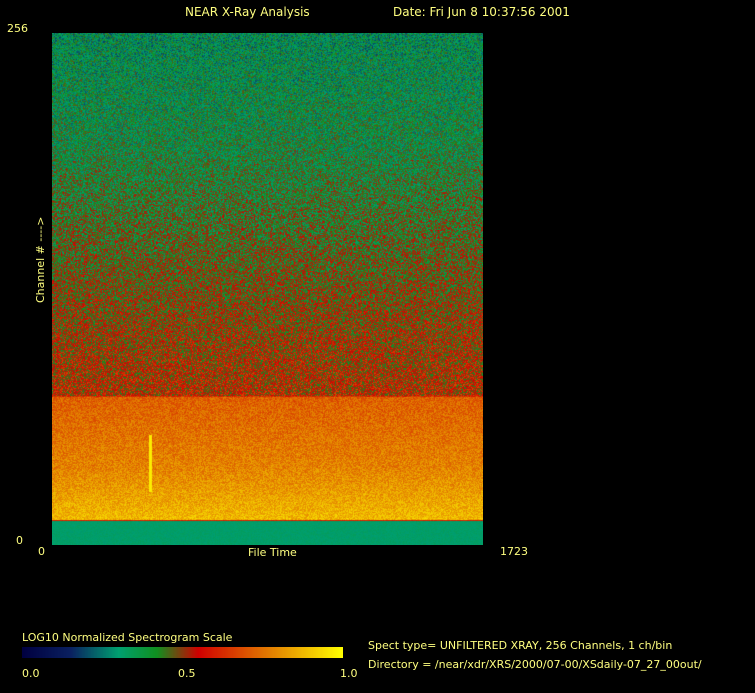 Image resolution: width=755 pixels, height=693 pixels. I want to click on y-tick-max: 256, so click(17, 28).